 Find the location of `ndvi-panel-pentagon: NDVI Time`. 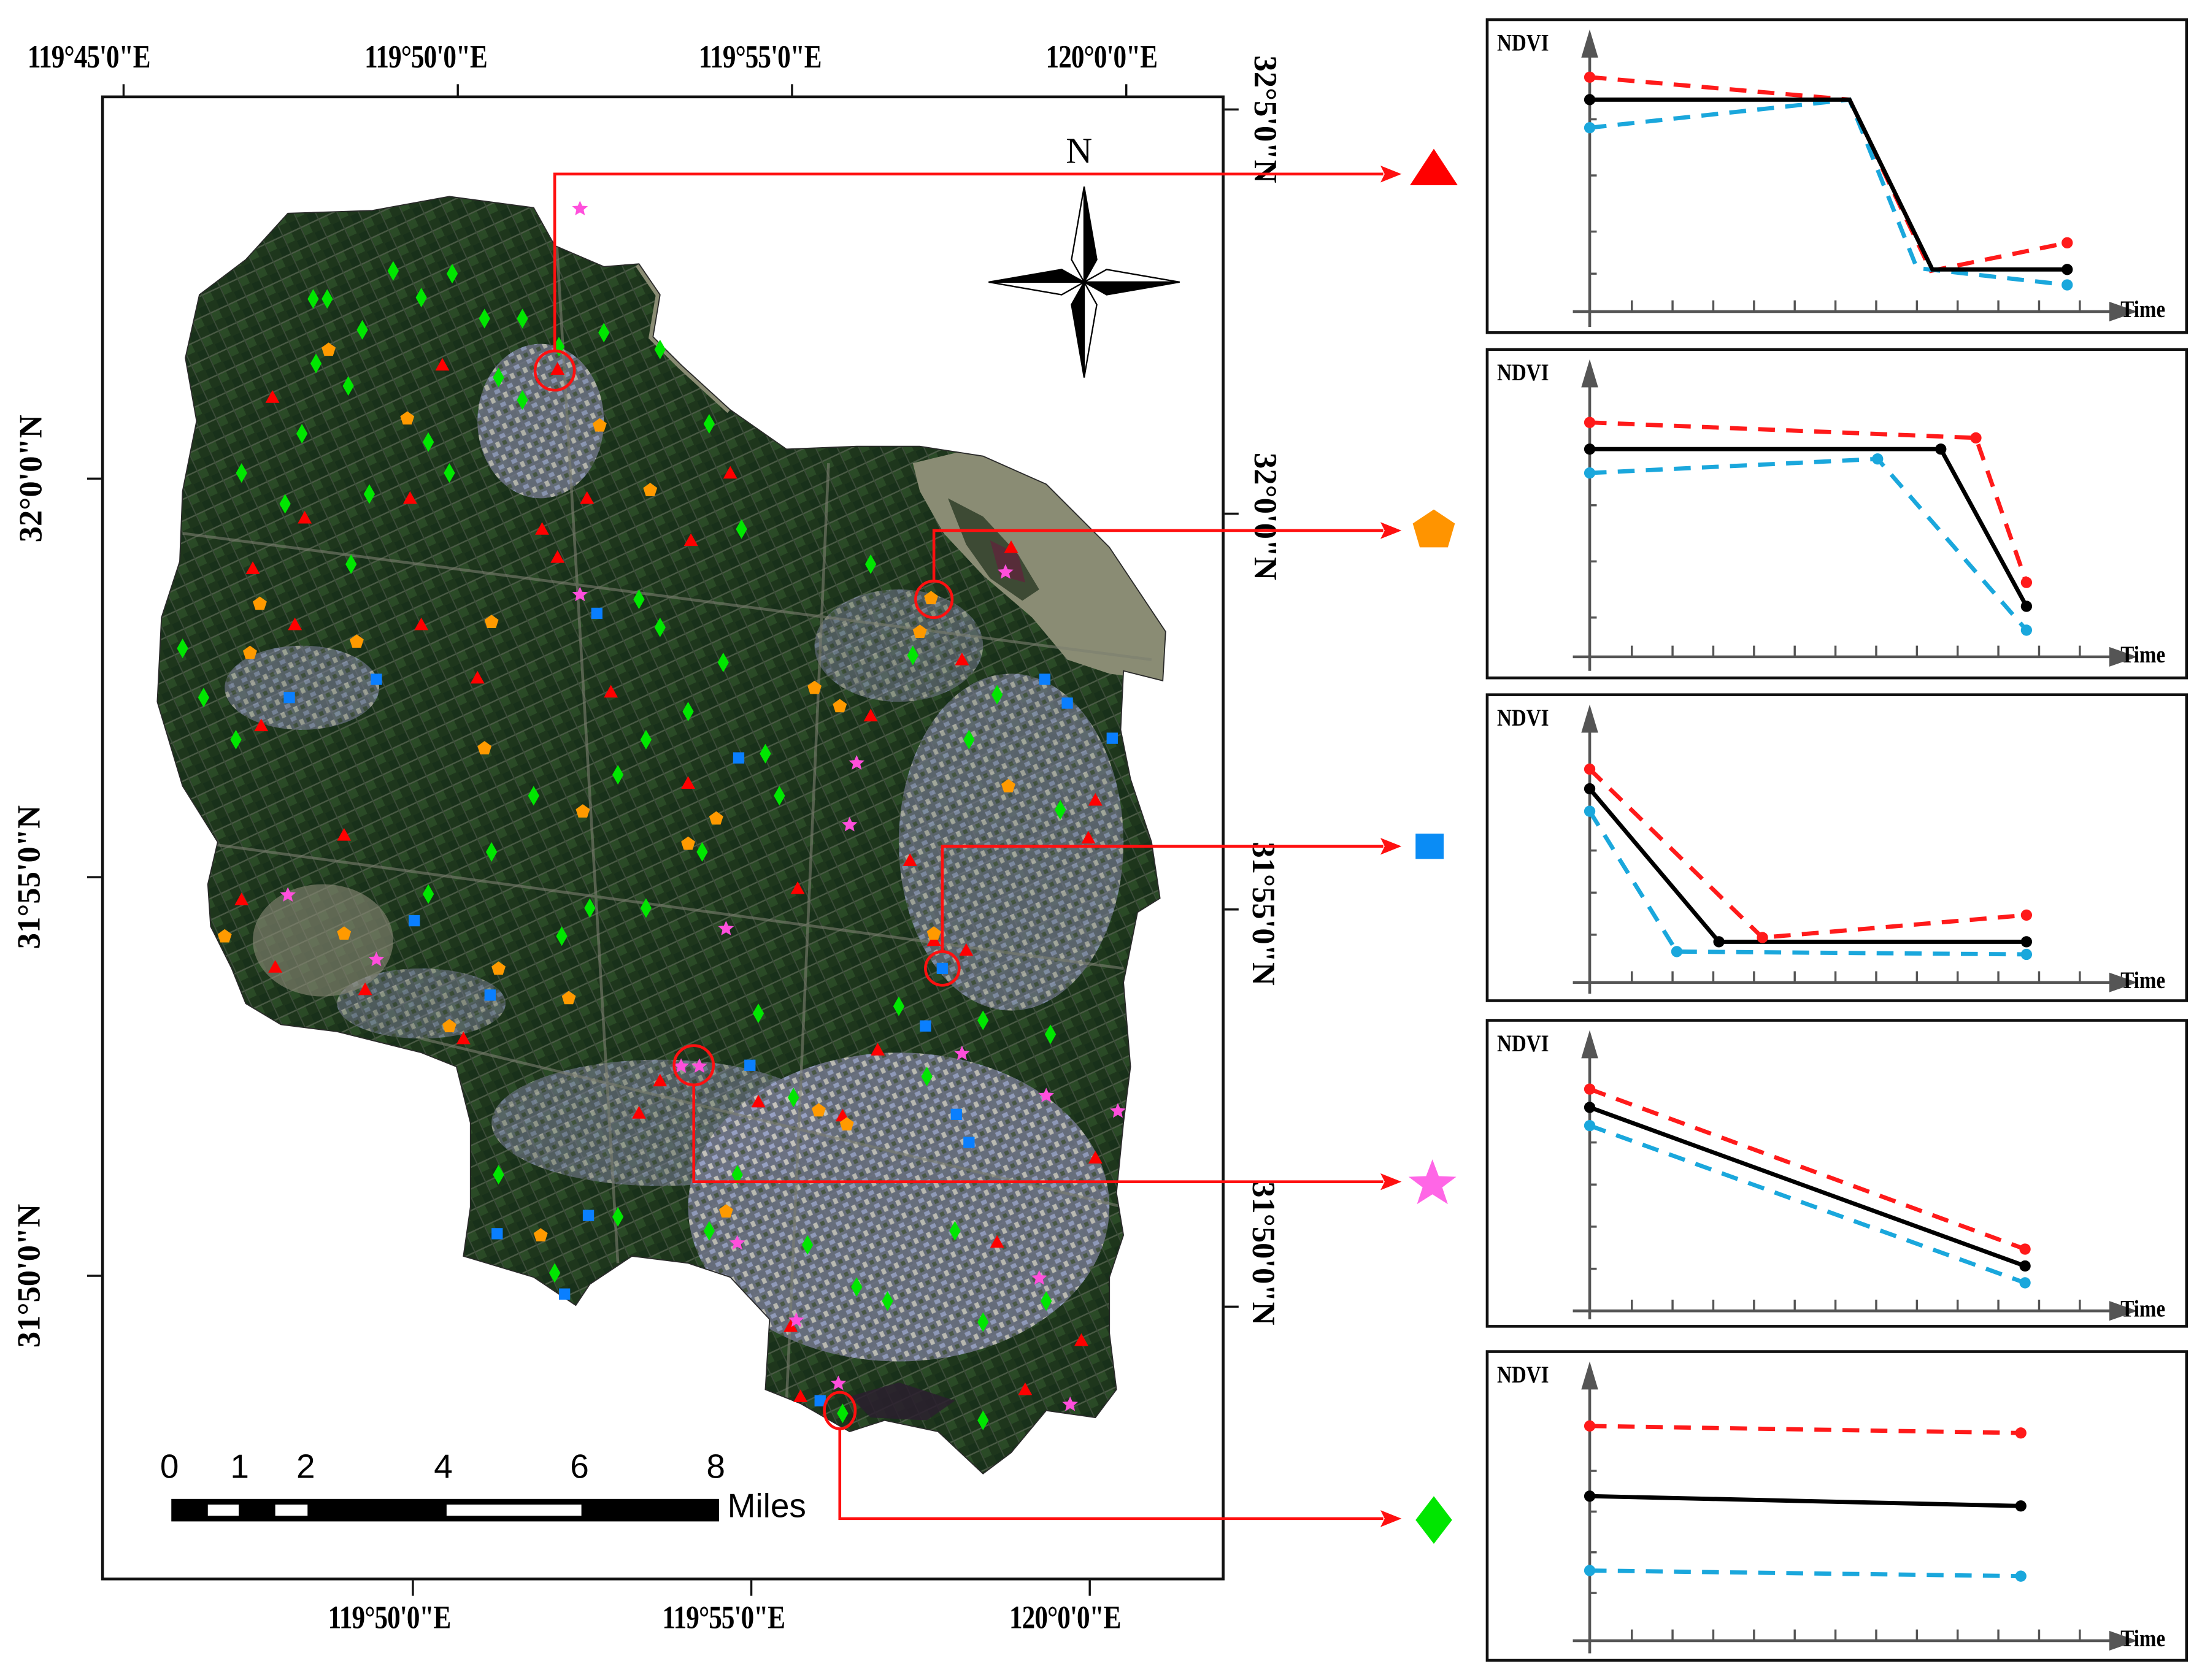

ndvi-panel-pentagon: NDVI Time is located at coordinates (1837, 514).